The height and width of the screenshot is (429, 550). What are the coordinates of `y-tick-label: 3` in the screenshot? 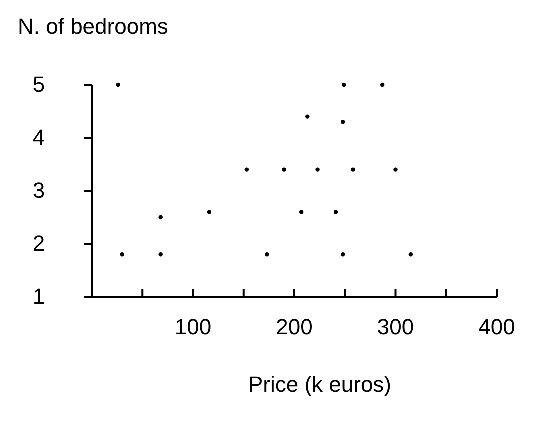 It's located at (39, 191).